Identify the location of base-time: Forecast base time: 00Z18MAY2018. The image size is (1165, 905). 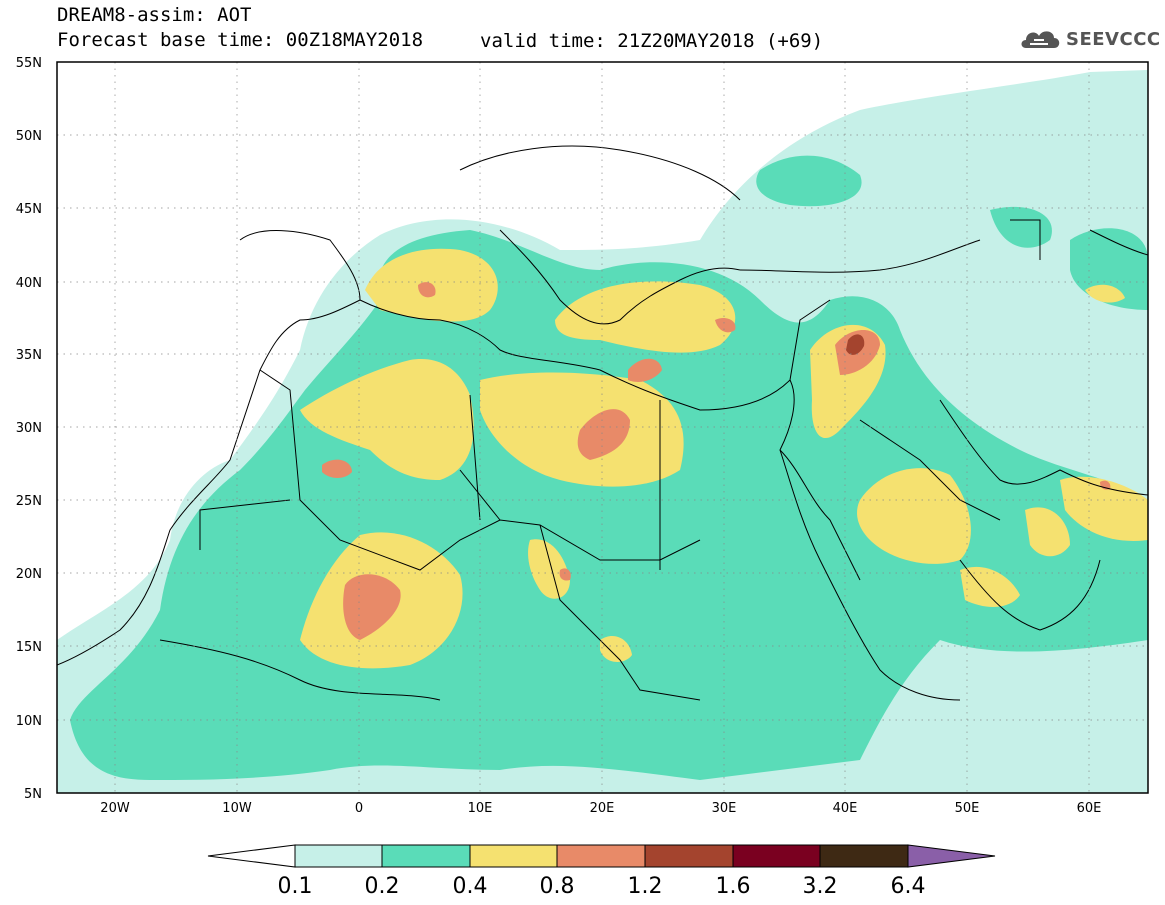
(240, 40).